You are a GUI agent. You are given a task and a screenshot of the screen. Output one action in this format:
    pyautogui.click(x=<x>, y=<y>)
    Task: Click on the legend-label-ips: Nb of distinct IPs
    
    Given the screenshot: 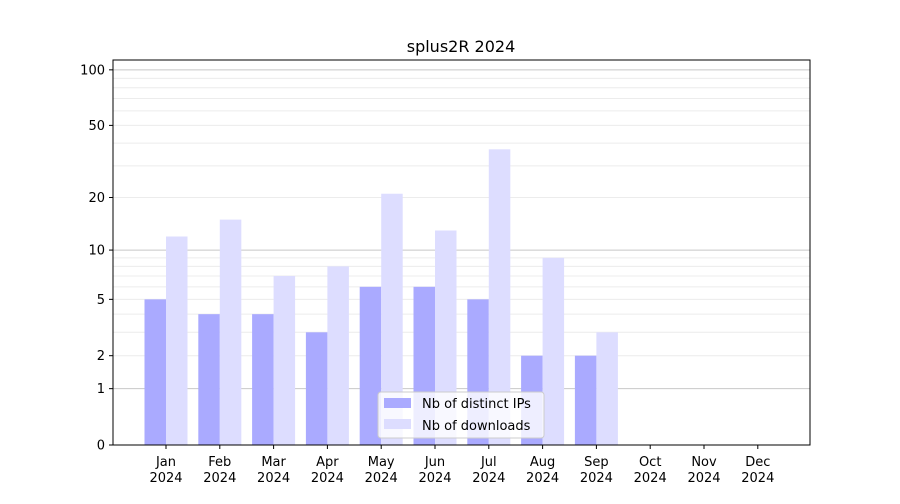 What is the action you would take?
    pyautogui.click(x=476, y=404)
    